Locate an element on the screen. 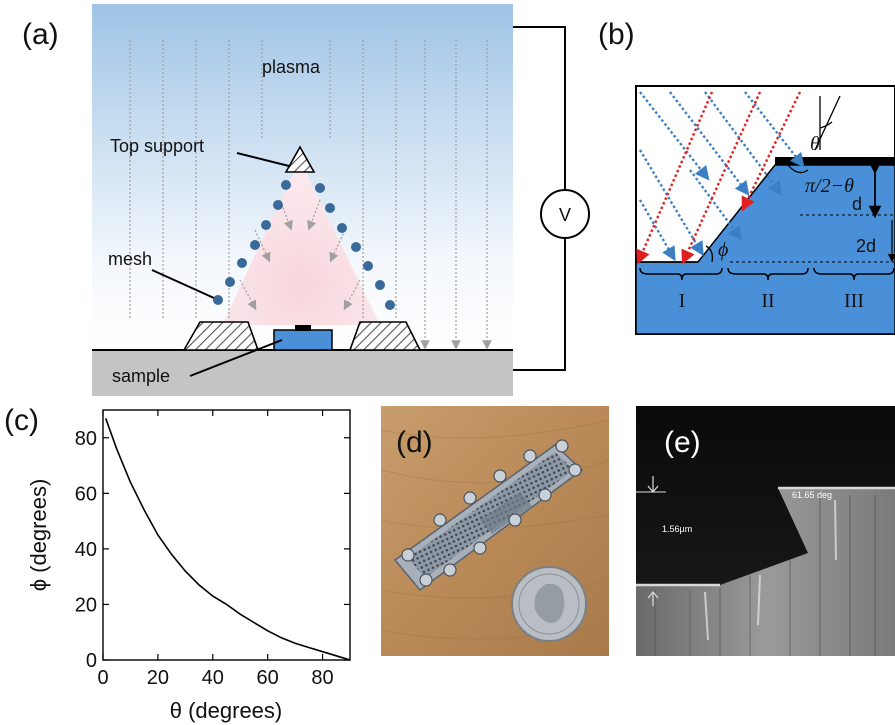  sem-thickness-readout: 1.56µm is located at coordinates (677, 529).